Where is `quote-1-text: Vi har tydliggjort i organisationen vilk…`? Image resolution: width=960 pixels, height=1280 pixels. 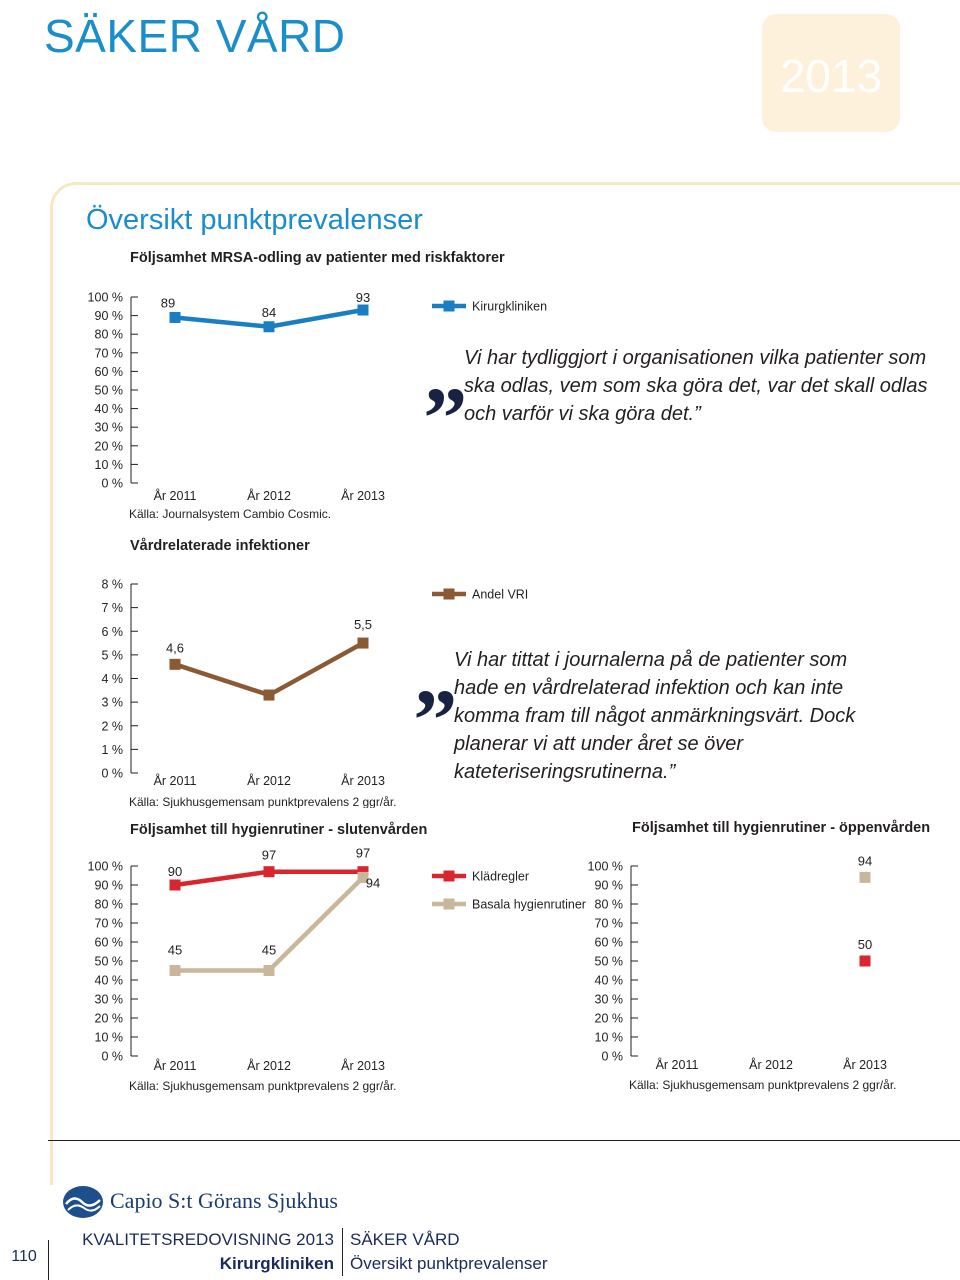
quote-1-text: Vi har tydliggjort i organisationen vilk… is located at coordinates (696, 386).